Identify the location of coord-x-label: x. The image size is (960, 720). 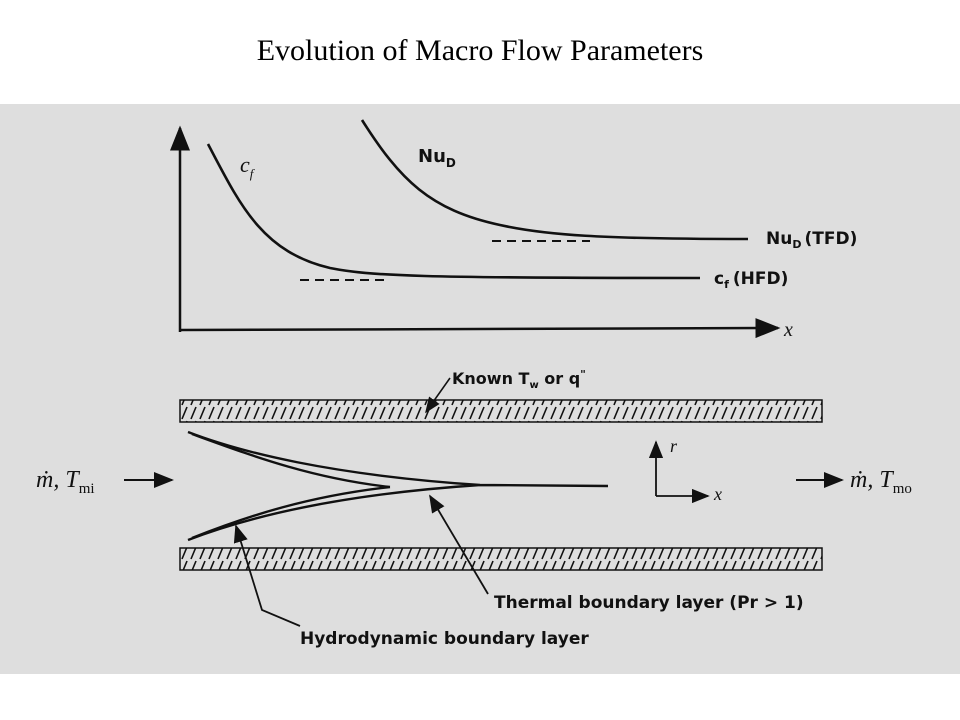
(717, 494).